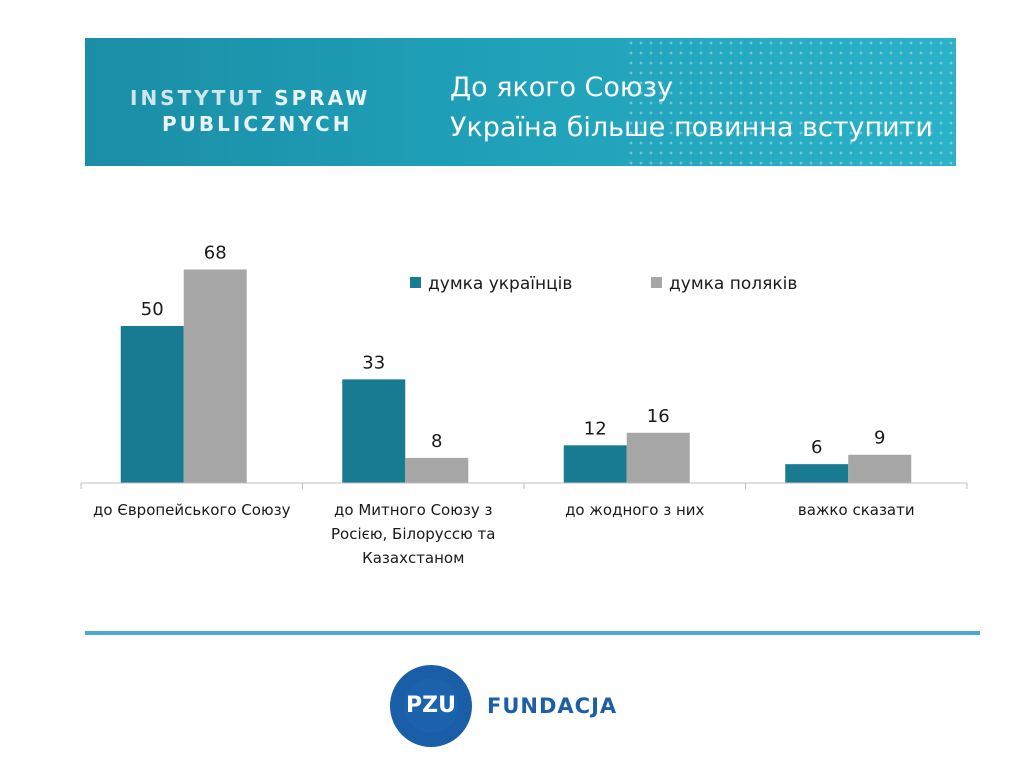  Describe the element at coordinates (322, 98) in the screenshot. I see `brand-word-2: SPRAW` at that location.